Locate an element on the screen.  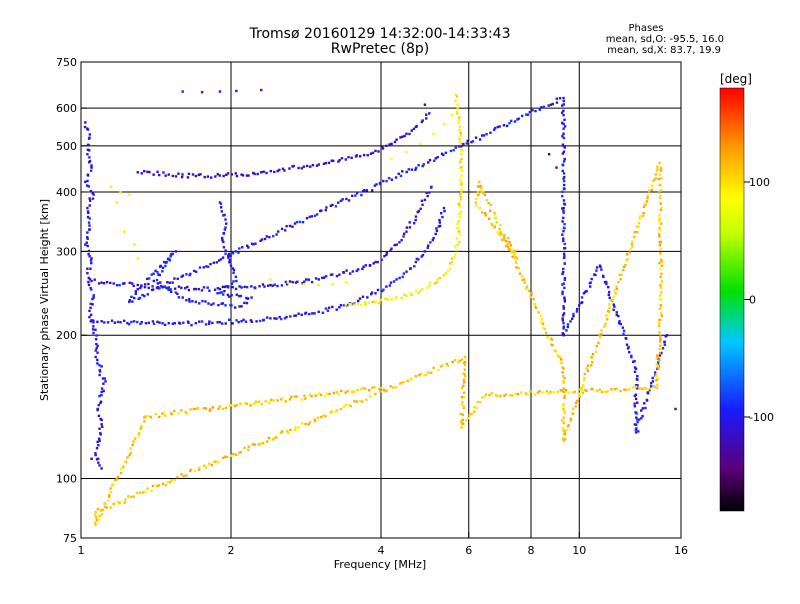
colorbar-label: [deg] is located at coordinates (736, 79).